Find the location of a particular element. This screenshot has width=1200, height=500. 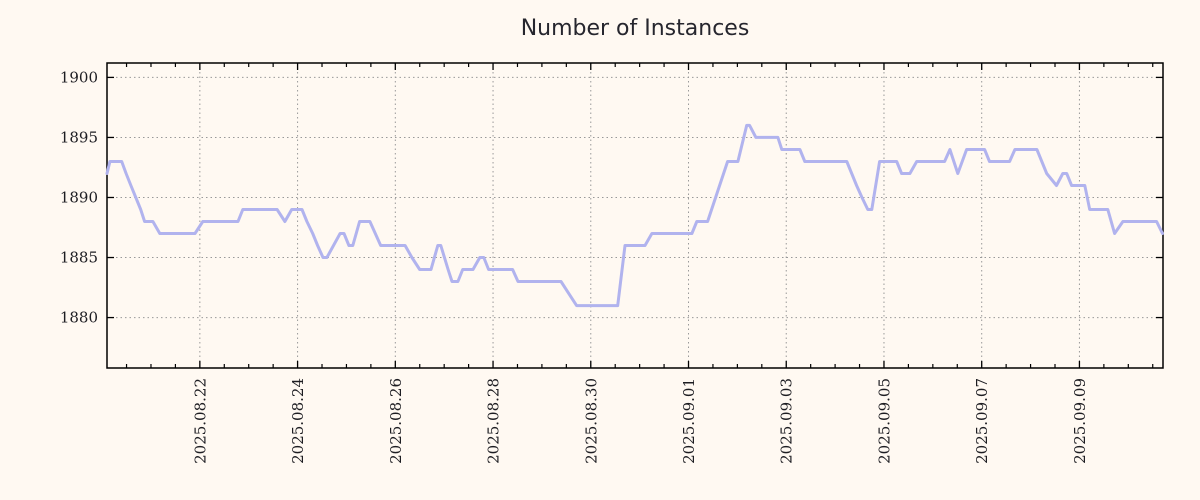

x-tick-label: 2025.09.01 is located at coordinates (689, 421).